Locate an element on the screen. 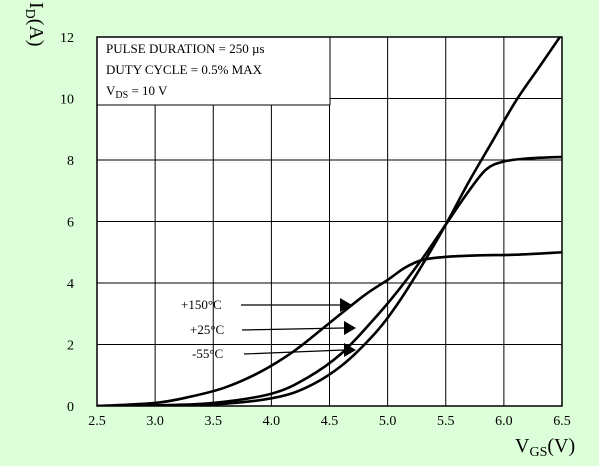 This screenshot has width=599, height=466. x-tick-label-5: 5.0 is located at coordinates (388, 421).